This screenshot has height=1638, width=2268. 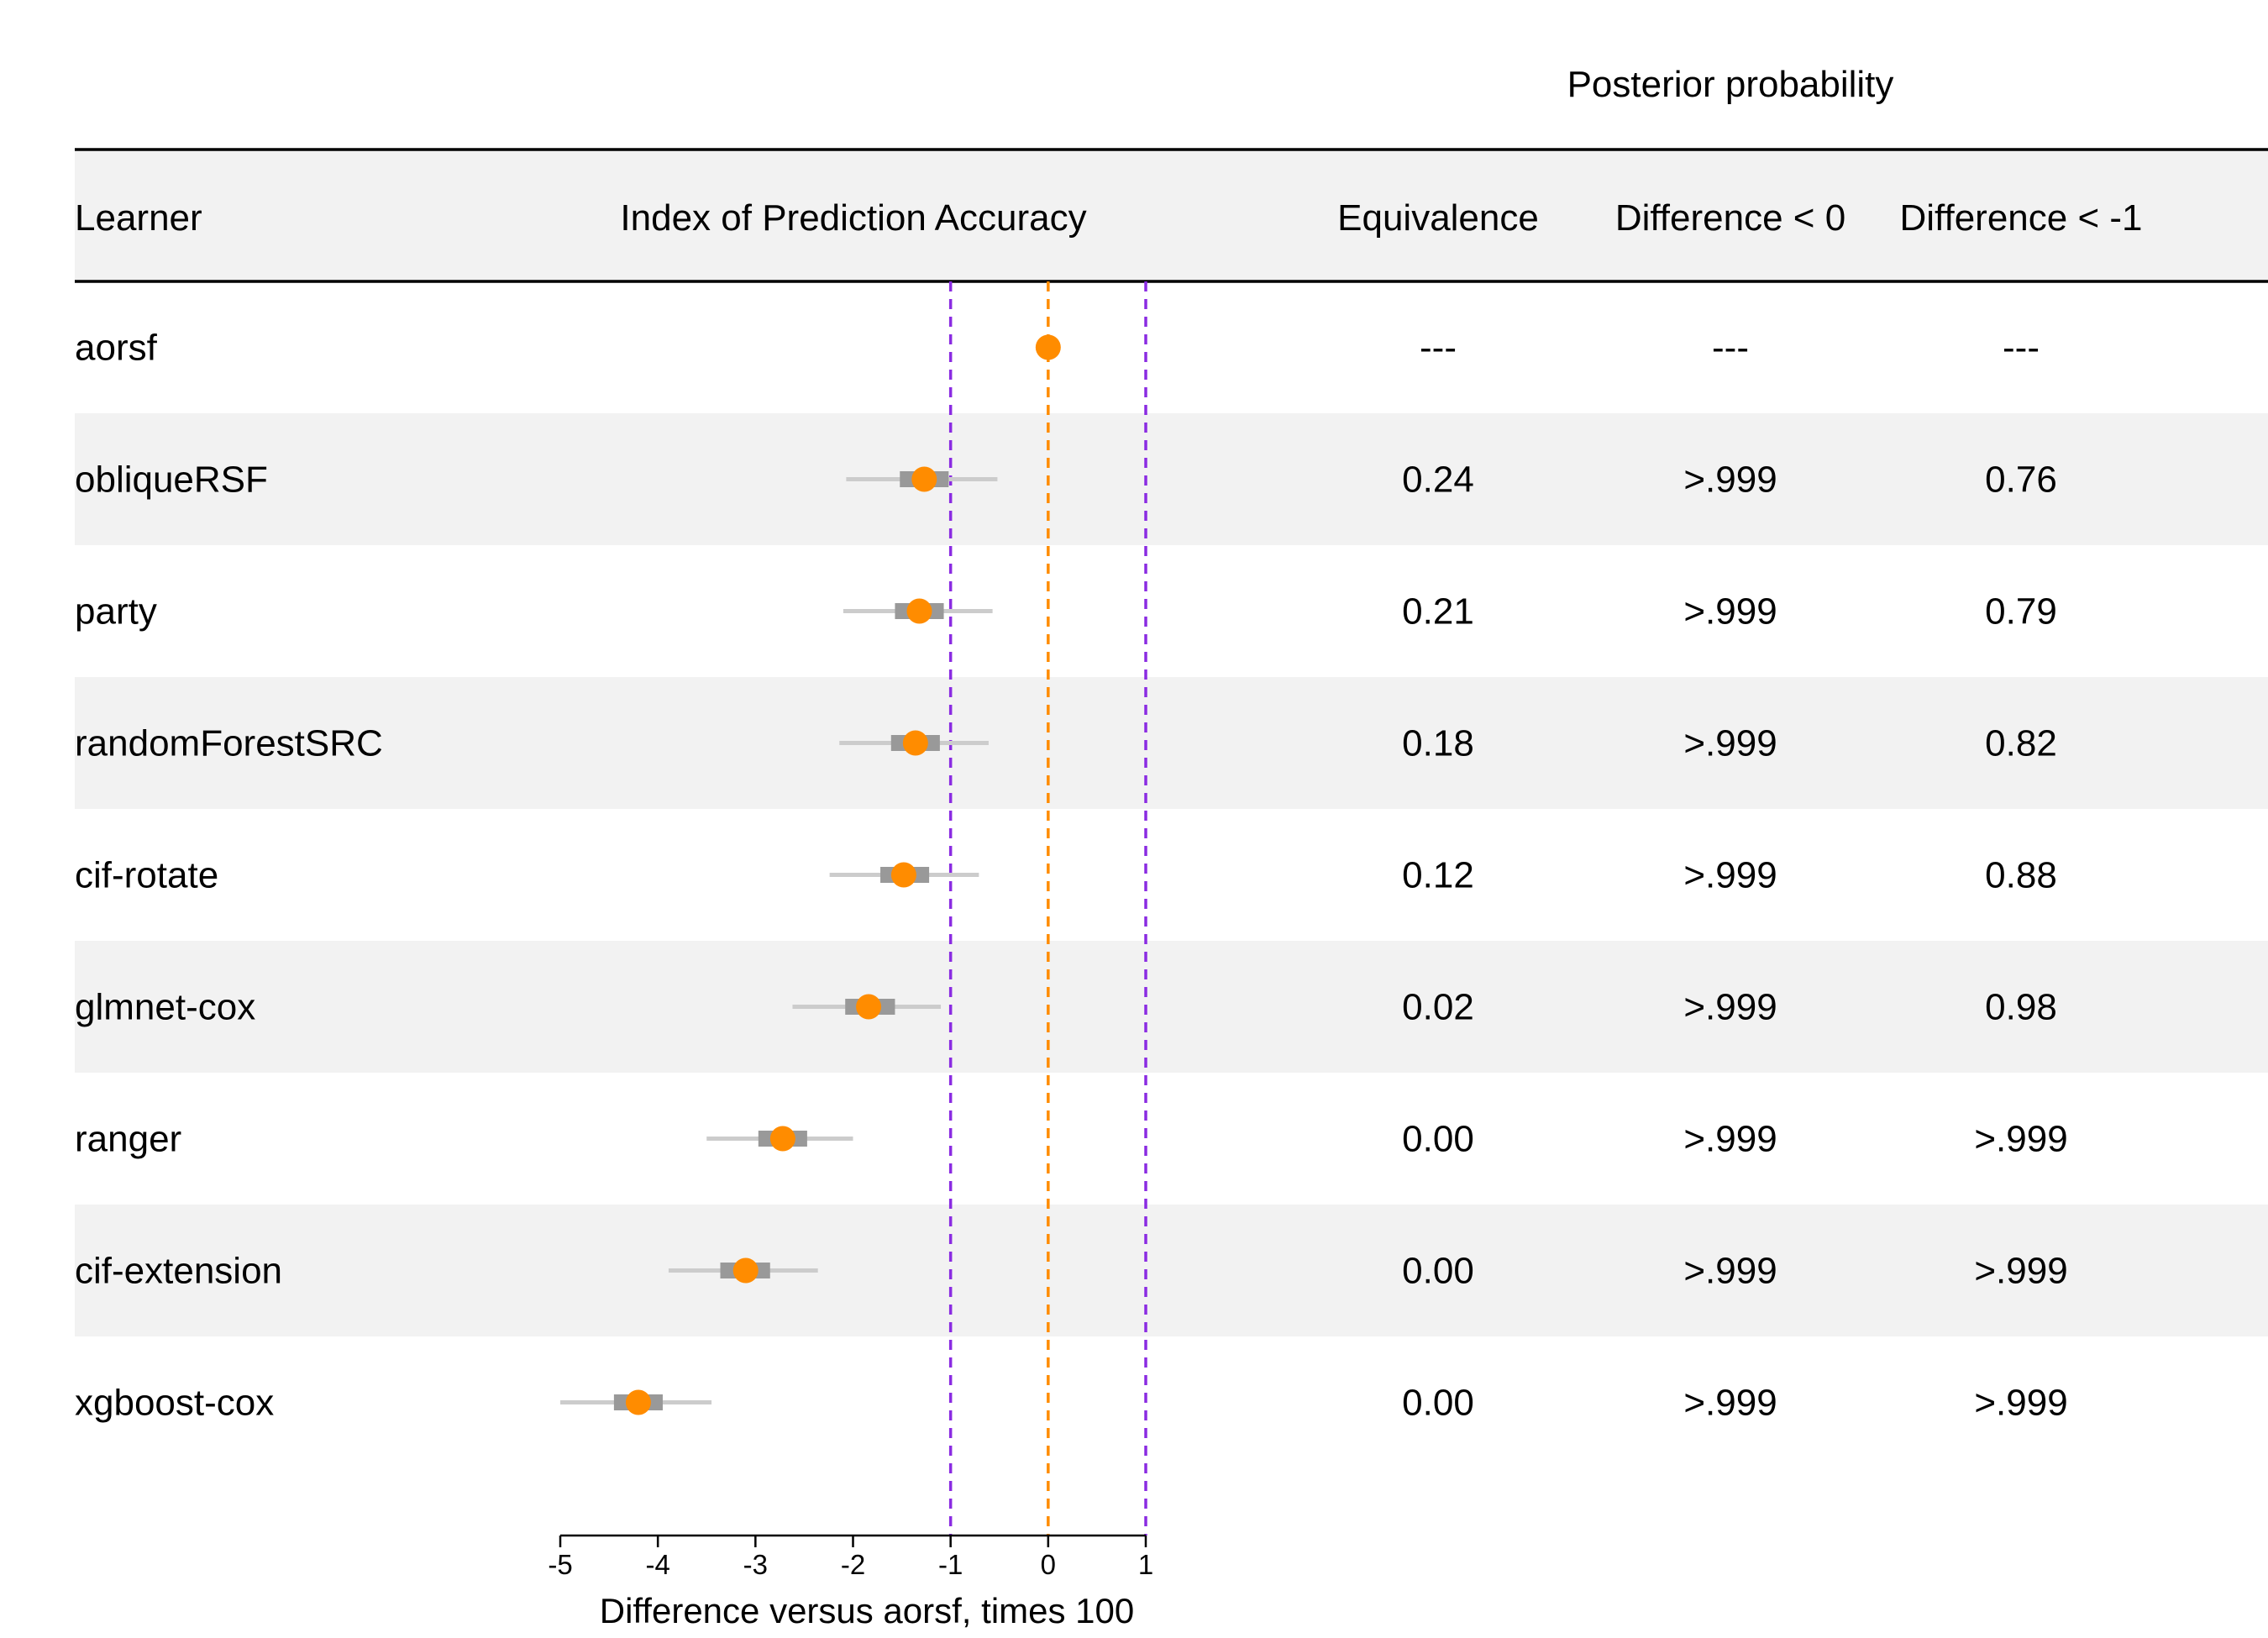 I want to click on equivalence-value: 0.18, so click(x=1438, y=743).